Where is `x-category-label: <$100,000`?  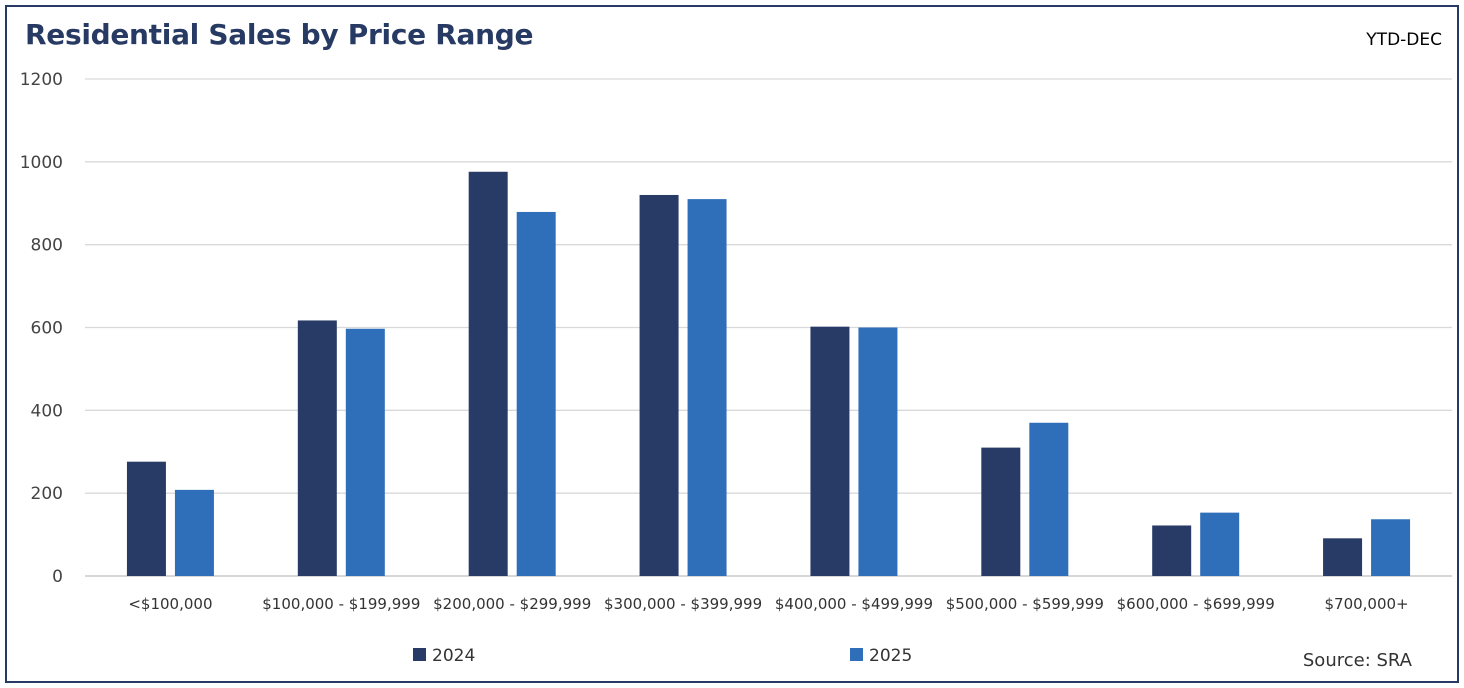 x-category-label: <$100,000 is located at coordinates (170, 604).